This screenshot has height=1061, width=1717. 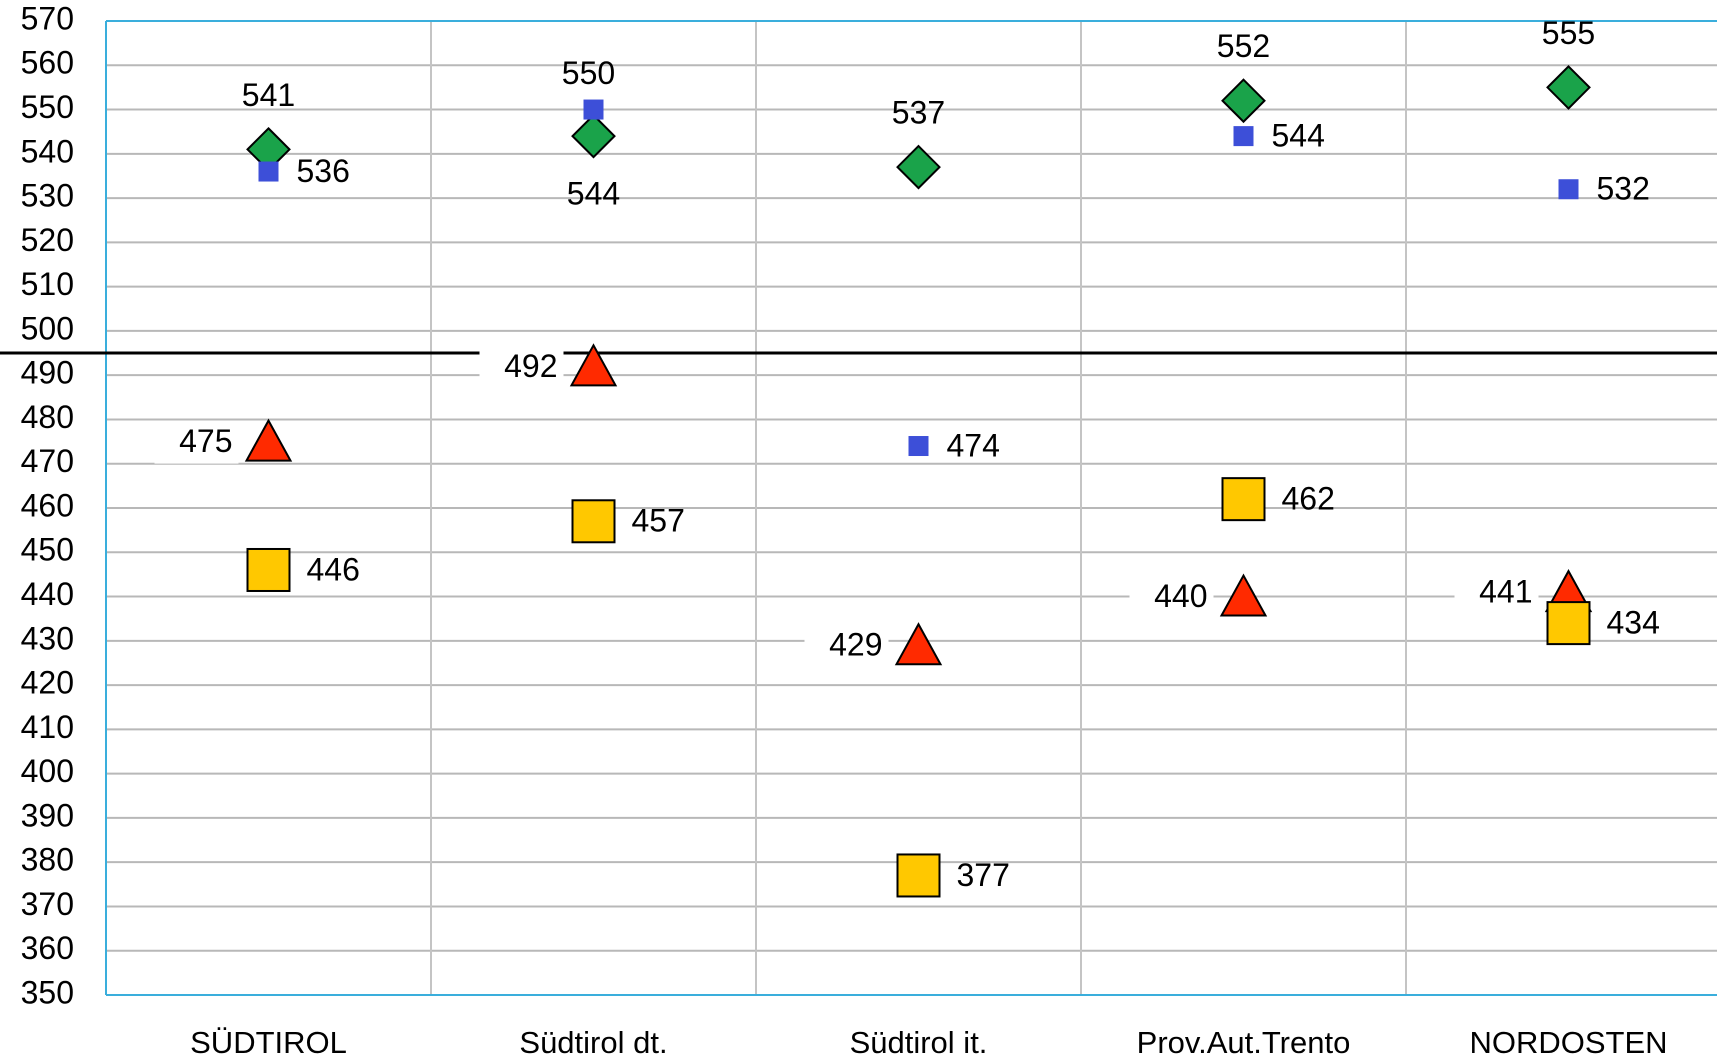 What do you see at coordinates (205, 441) in the screenshot?
I see `data-label: 475` at bounding box center [205, 441].